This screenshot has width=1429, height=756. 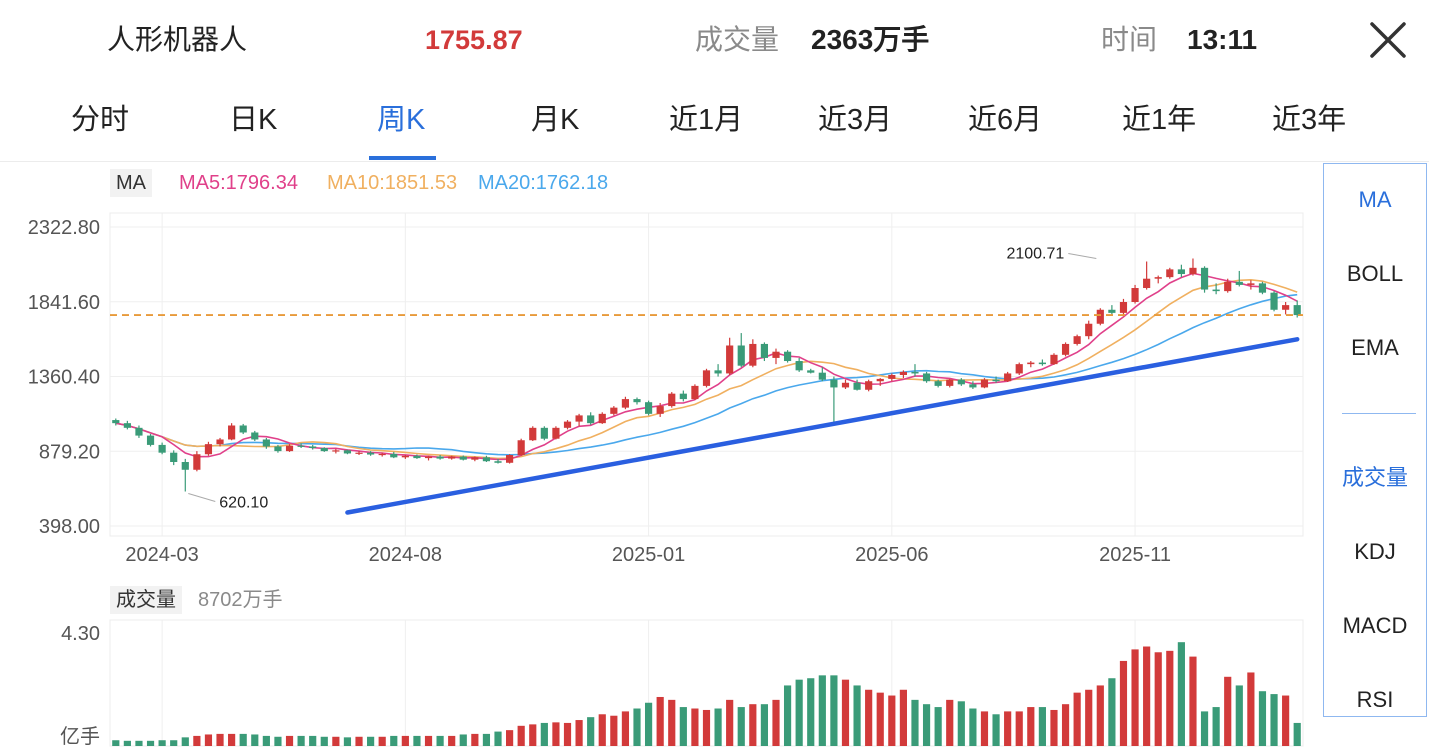 What do you see at coordinates (1375, 440) in the screenshot?
I see `indicator-panel: MA BOLL EMA 成交量 KDJ MACD RSI` at bounding box center [1375, 440].